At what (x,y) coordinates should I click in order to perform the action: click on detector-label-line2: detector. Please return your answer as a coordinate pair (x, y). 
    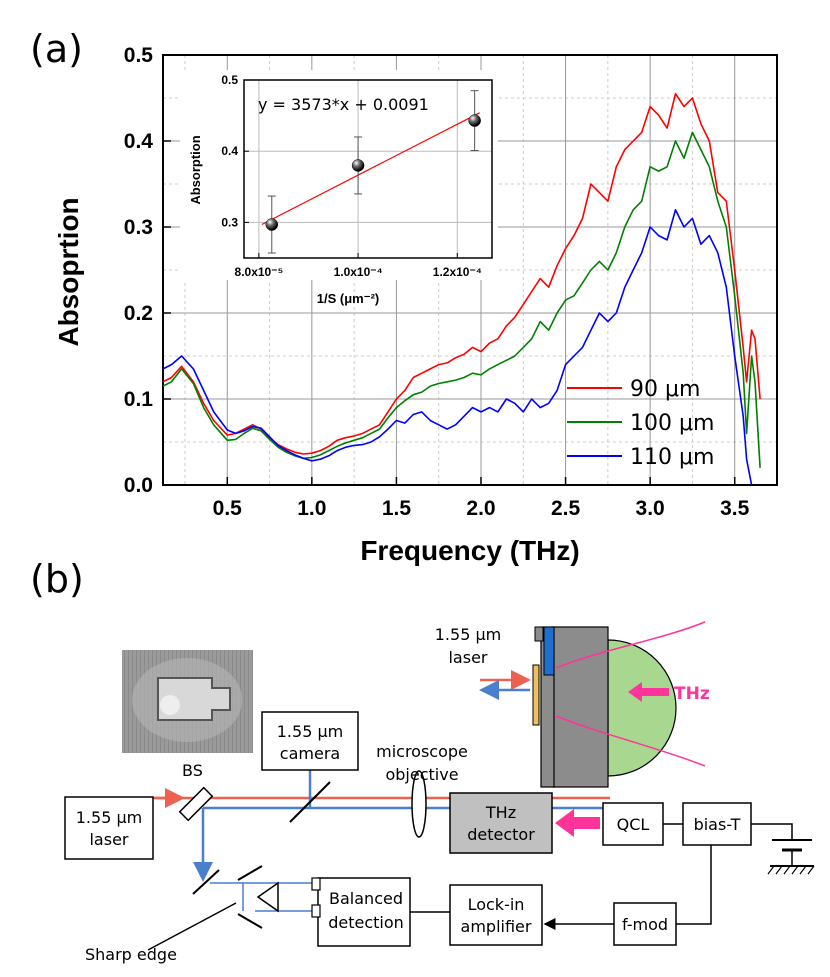
    Looking at the image, I should click on (501, 834).